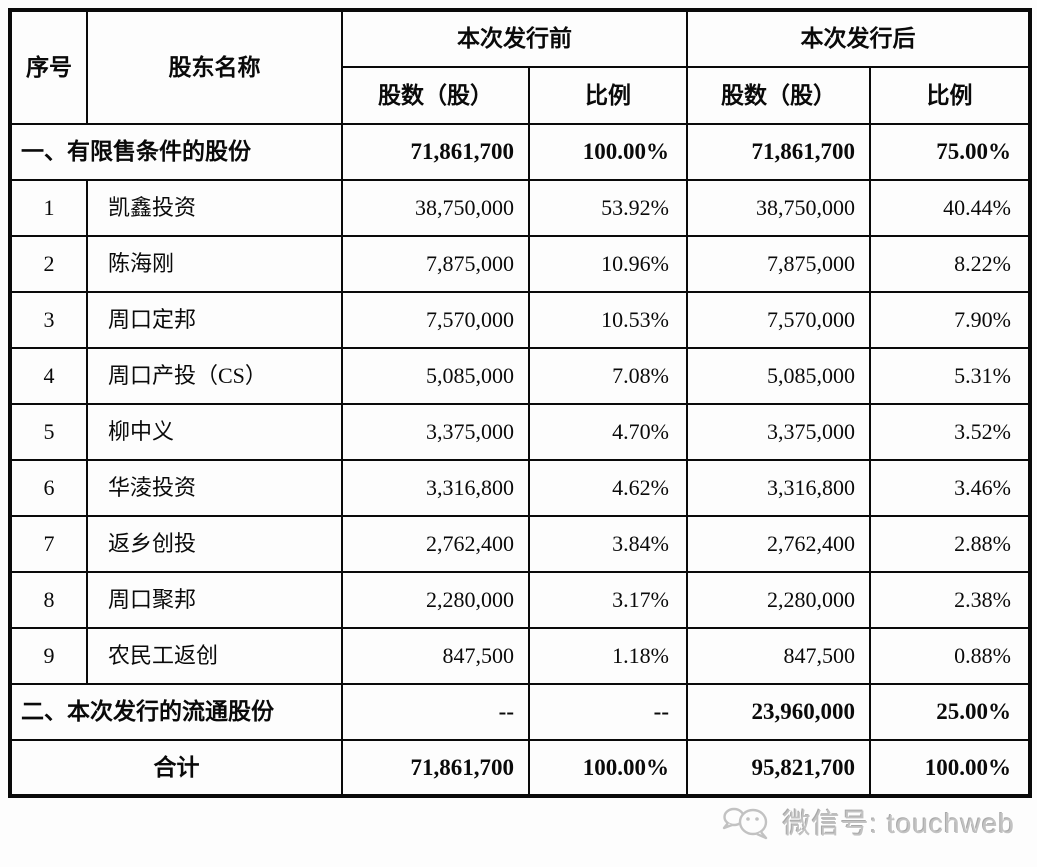 Image resolution: width=1037 pixels, height=867 pixels. What do you see at coordinates (435, 544) in the screenshot?
I see `cell-before-shares: 2,762,400` at bounding box center [435, 544].